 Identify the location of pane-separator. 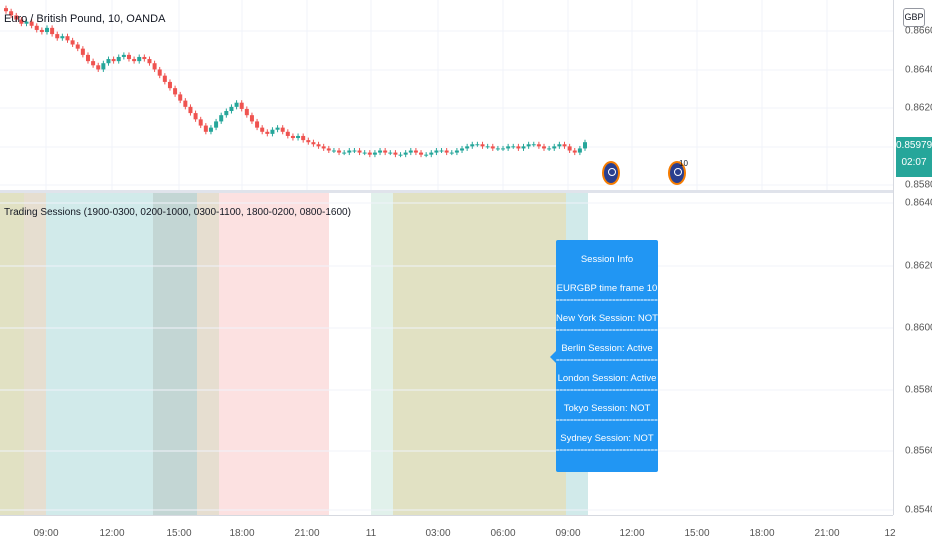
(466, 191).